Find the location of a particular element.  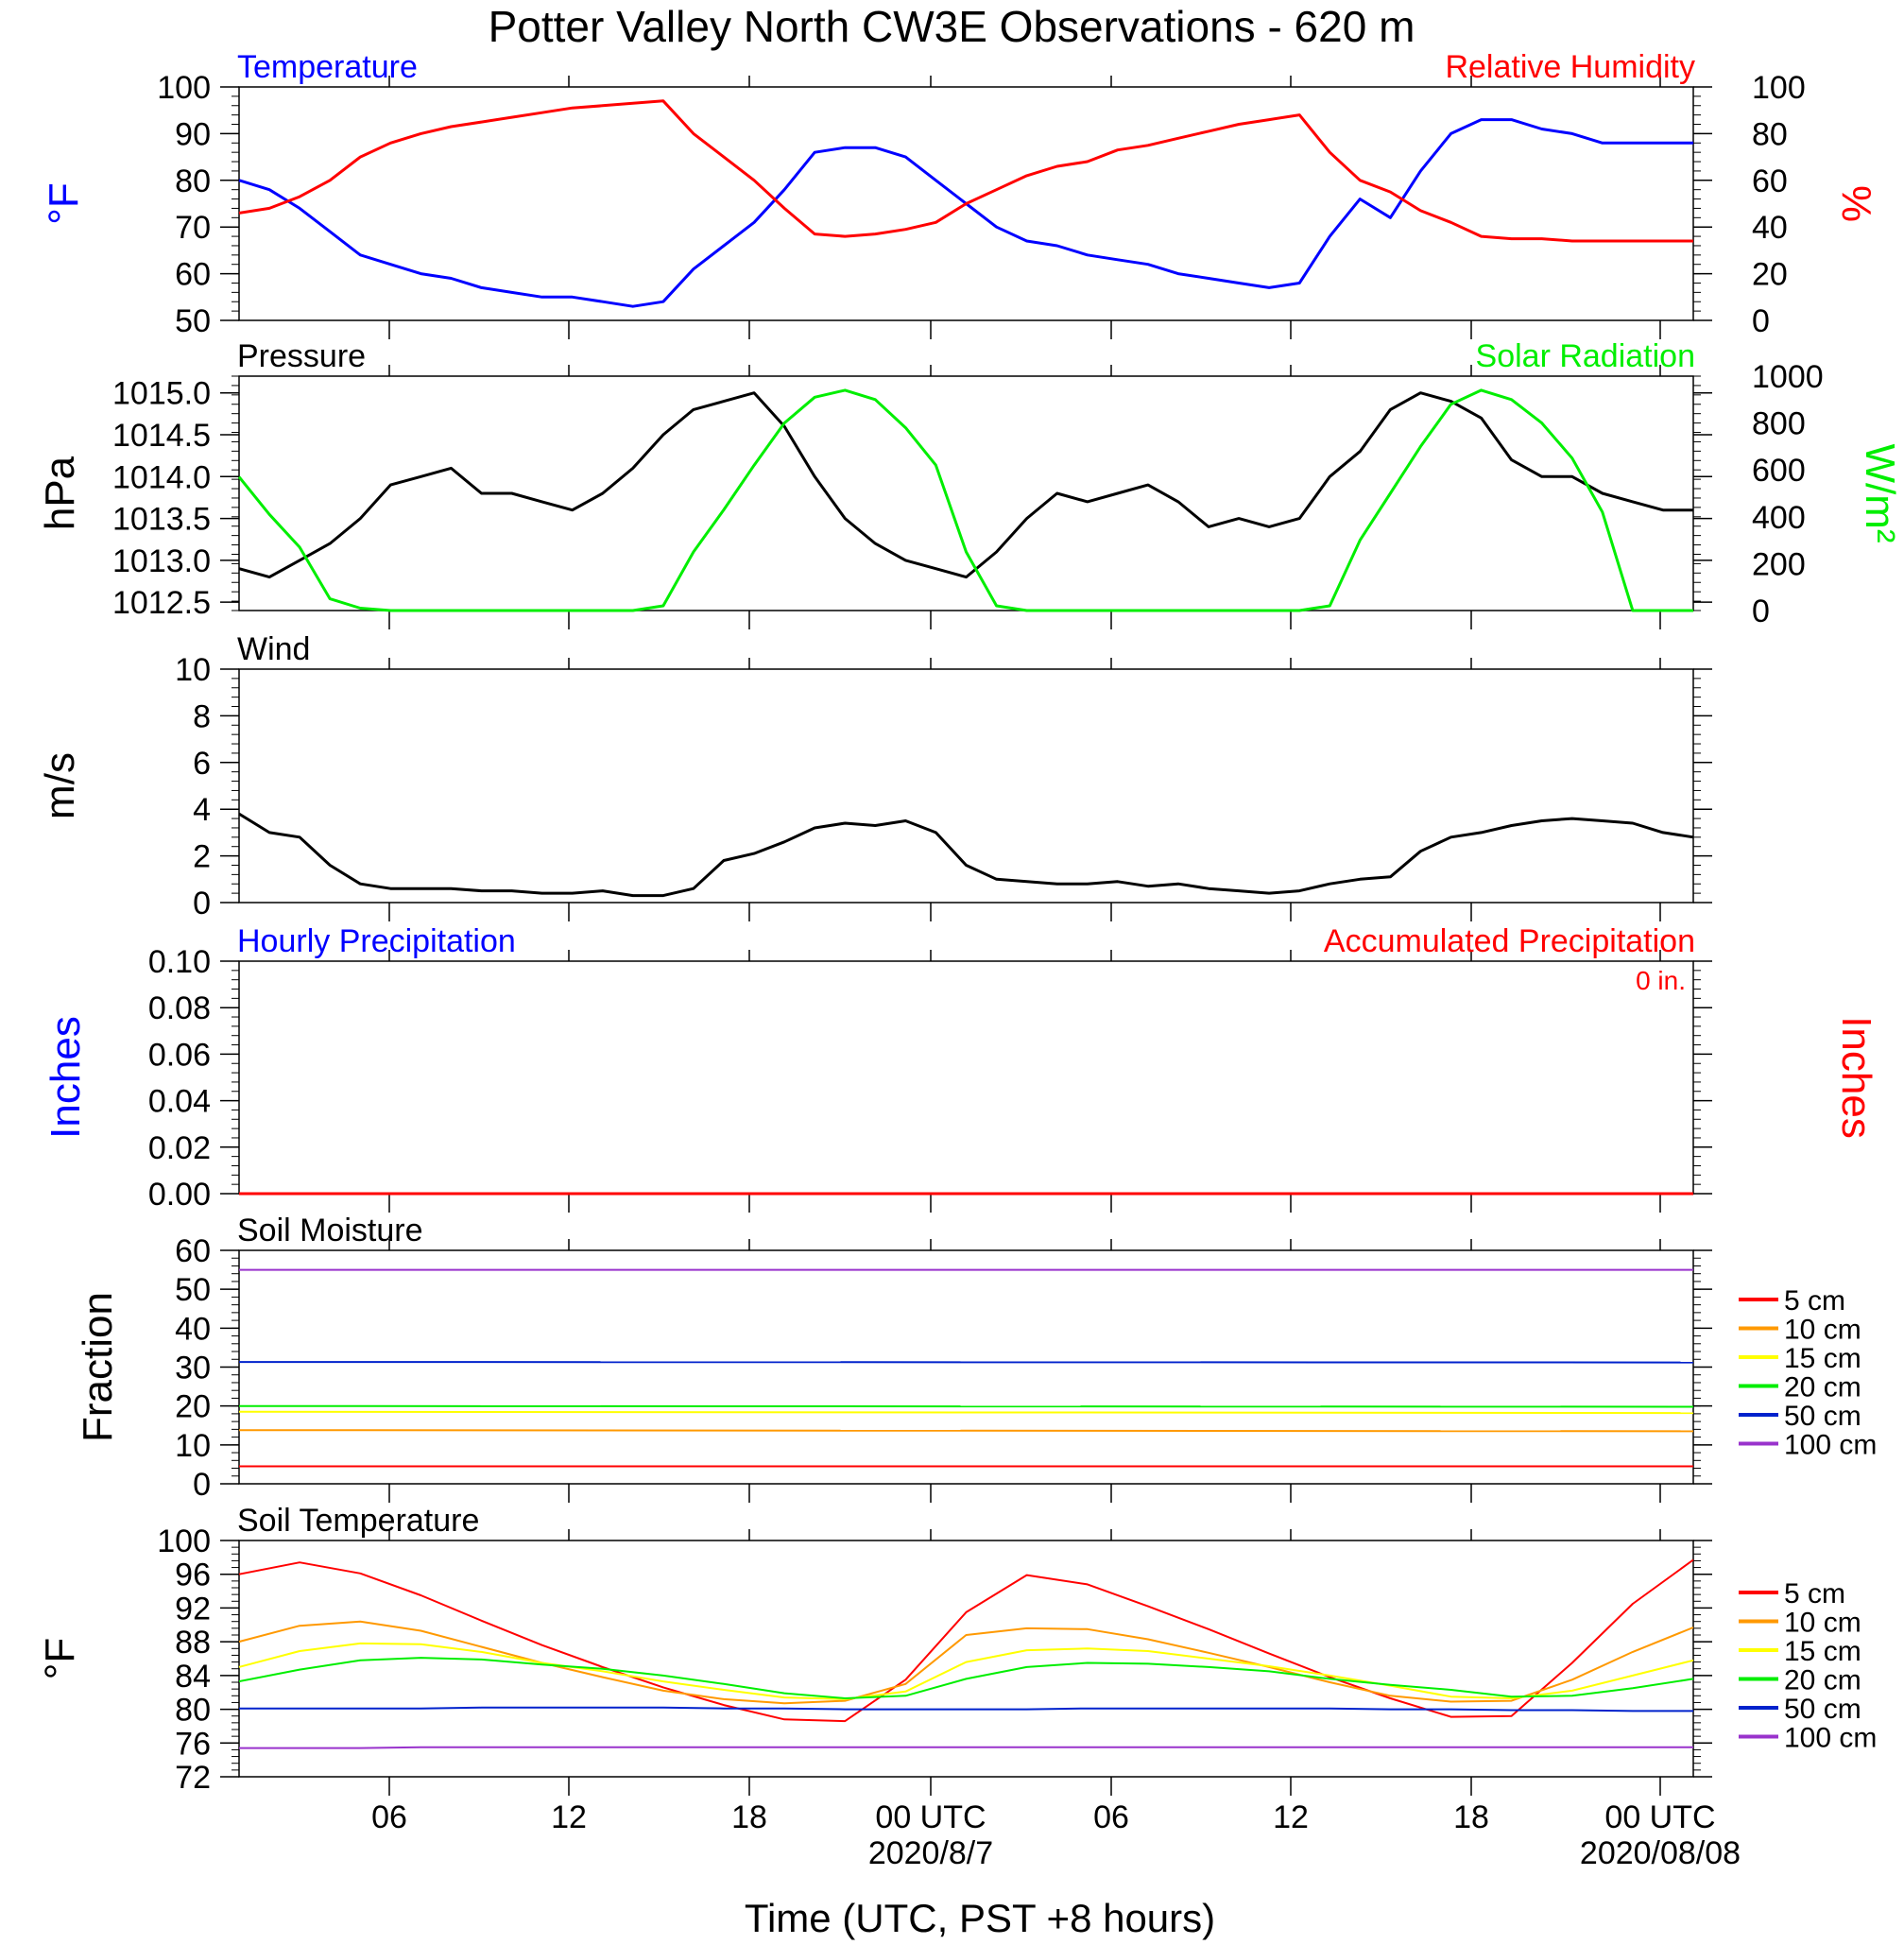

y-tick-label: 6 is located at coordinates (202, 764).